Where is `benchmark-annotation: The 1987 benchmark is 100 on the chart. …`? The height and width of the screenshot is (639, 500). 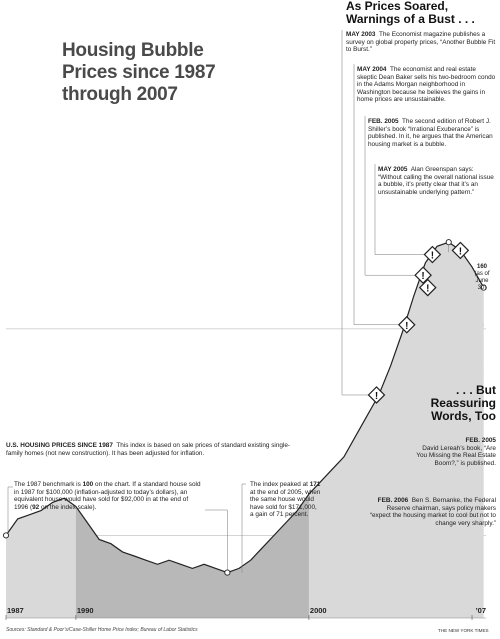
benchmark-annotation: The 1987 benchmark is 100 on the chart. … is located at coordinates (109, 496).